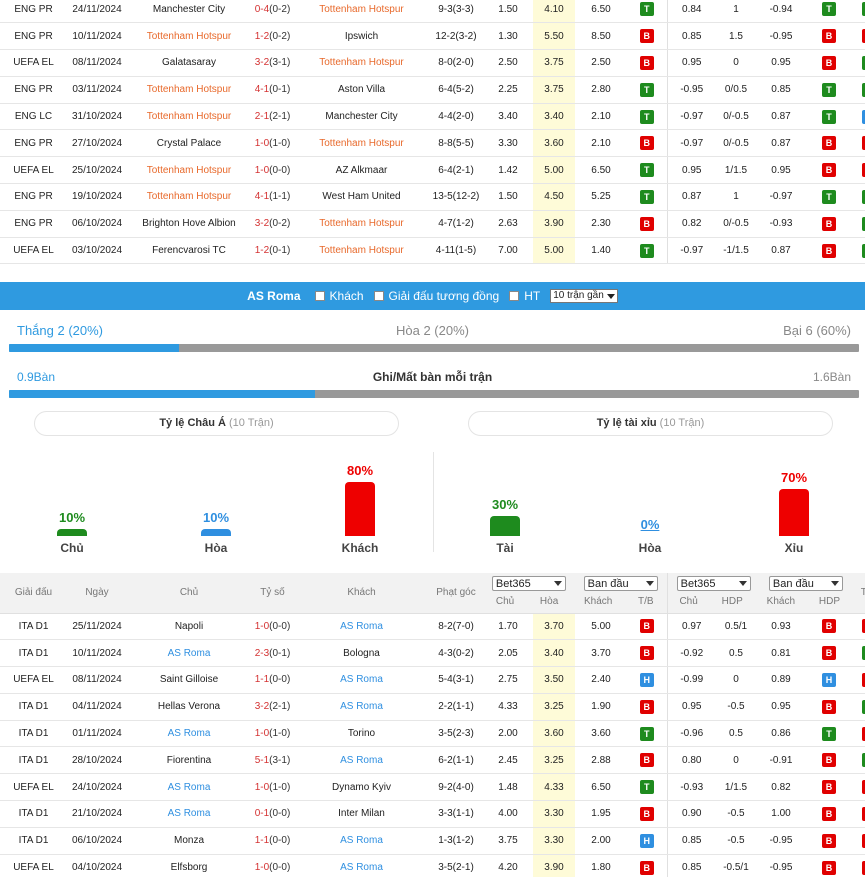  I want to click on away-team: Torino, so click(361, 734).